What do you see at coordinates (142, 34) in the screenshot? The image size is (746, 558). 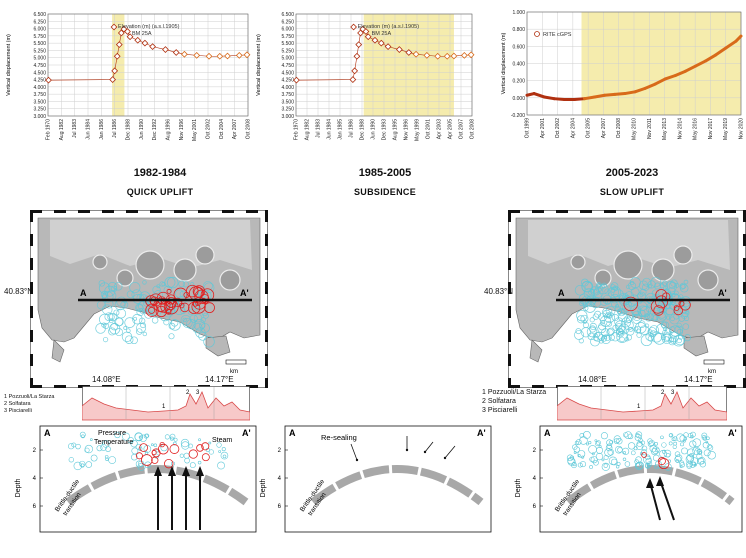 I see `legend-sublabel: BM 25A` at bounding box center [142, 34].